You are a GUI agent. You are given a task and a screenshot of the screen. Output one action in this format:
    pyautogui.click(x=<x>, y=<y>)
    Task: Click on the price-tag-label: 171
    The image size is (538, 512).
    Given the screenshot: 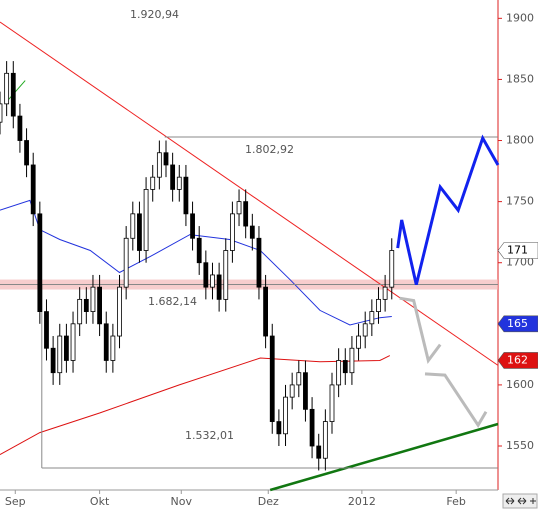 What is the action you would take?
    pyautogui.click(x=517, y=249)
    